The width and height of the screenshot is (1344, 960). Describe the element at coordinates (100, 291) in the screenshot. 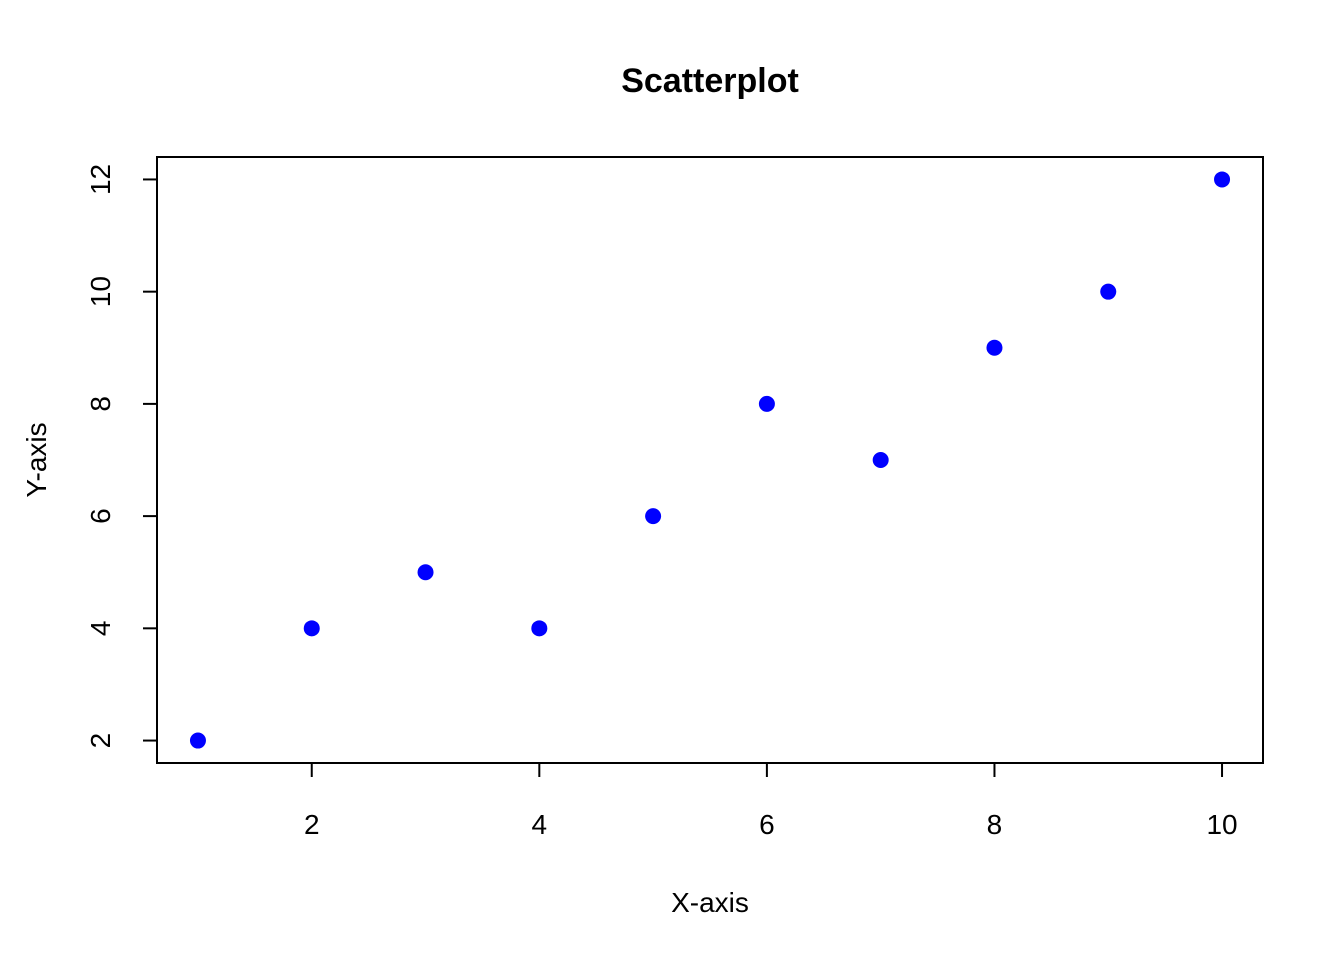

I see `y-tick-label: 10` at that location.